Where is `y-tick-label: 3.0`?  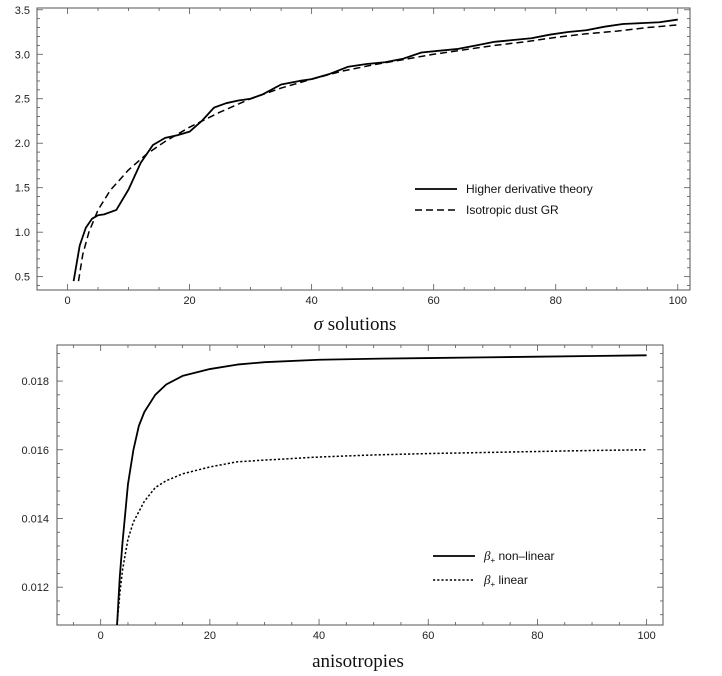 y-tick-label: 3.0 is located at coordinates (22, 55).